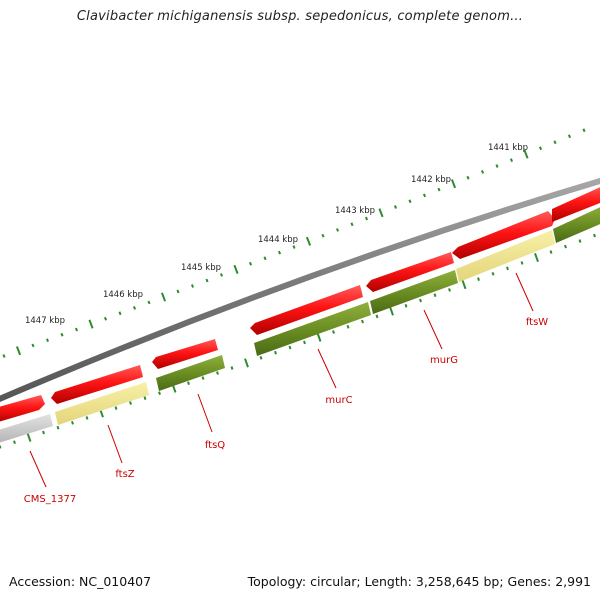 The width and height of the screenshot is (600, 600). Describe the element at coordinates (524, 292) in the screenshot. I see `gene-leader-ftsW` at that location.